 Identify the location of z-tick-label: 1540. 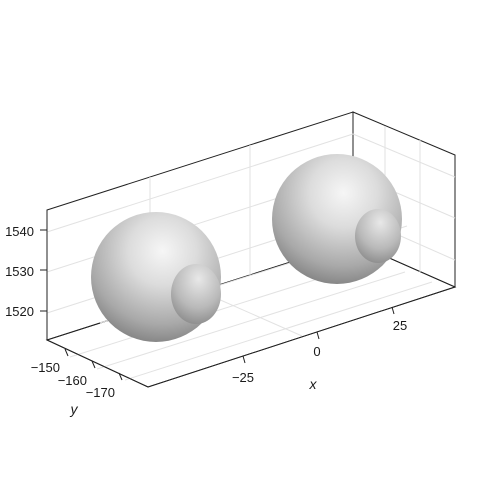
(19, 231).